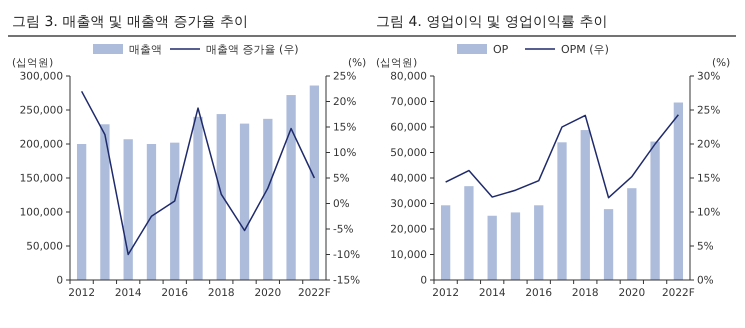  What do you see at coordinates (408, 178) in the screenshot?
I see `y-tick-label: 40,000` at bounding box center [408, 178].